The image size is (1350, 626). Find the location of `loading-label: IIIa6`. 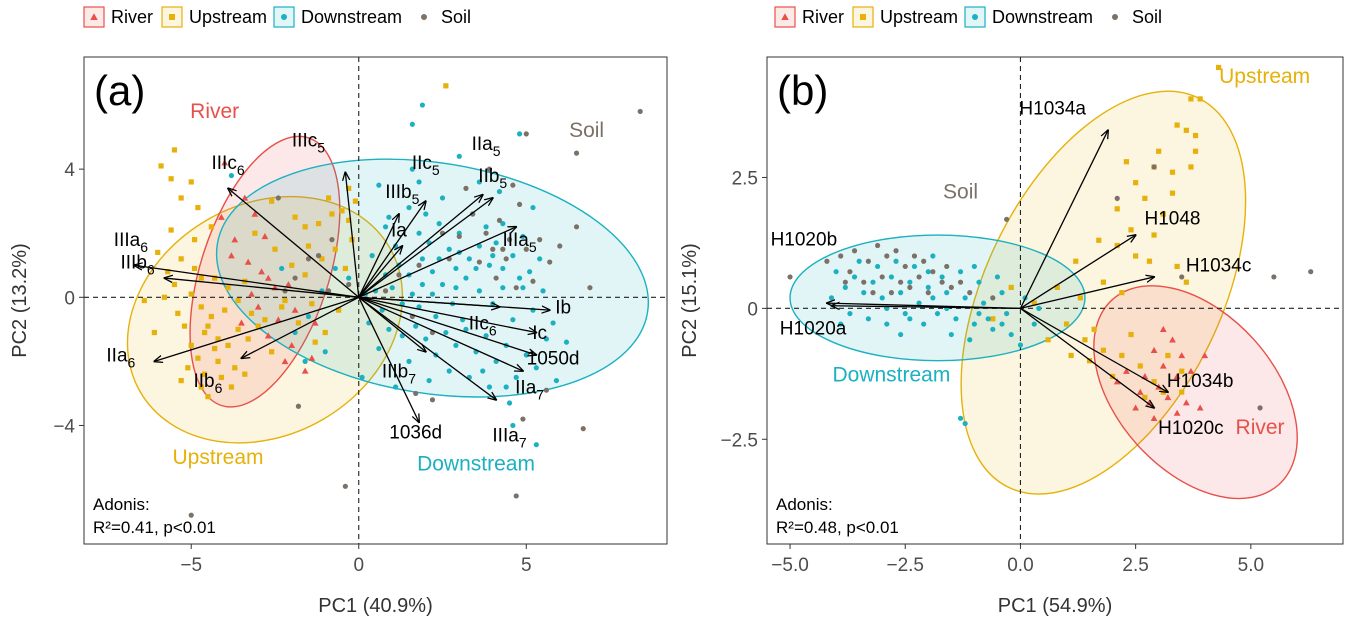

loading-label: IIIa6 is located at coordinates (131, 242).